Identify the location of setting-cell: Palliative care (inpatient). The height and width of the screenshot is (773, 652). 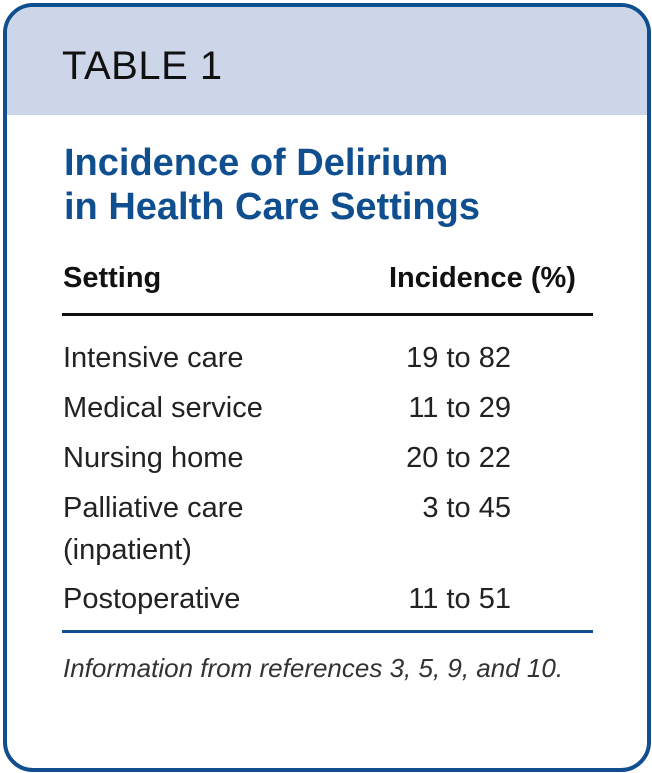
(213, 529).